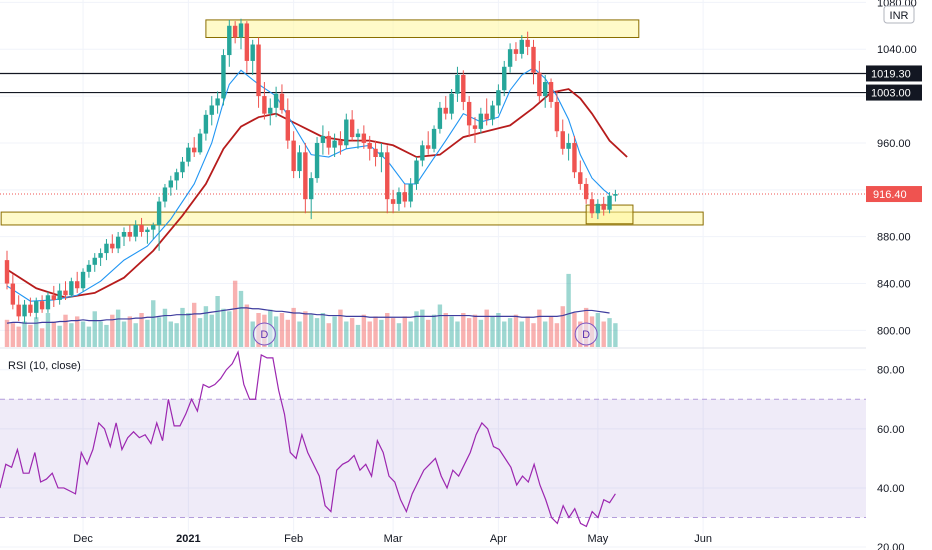 This screenshot has width=932, height=550. I want to click on time-tick-label: Mar, so click(393, 539).